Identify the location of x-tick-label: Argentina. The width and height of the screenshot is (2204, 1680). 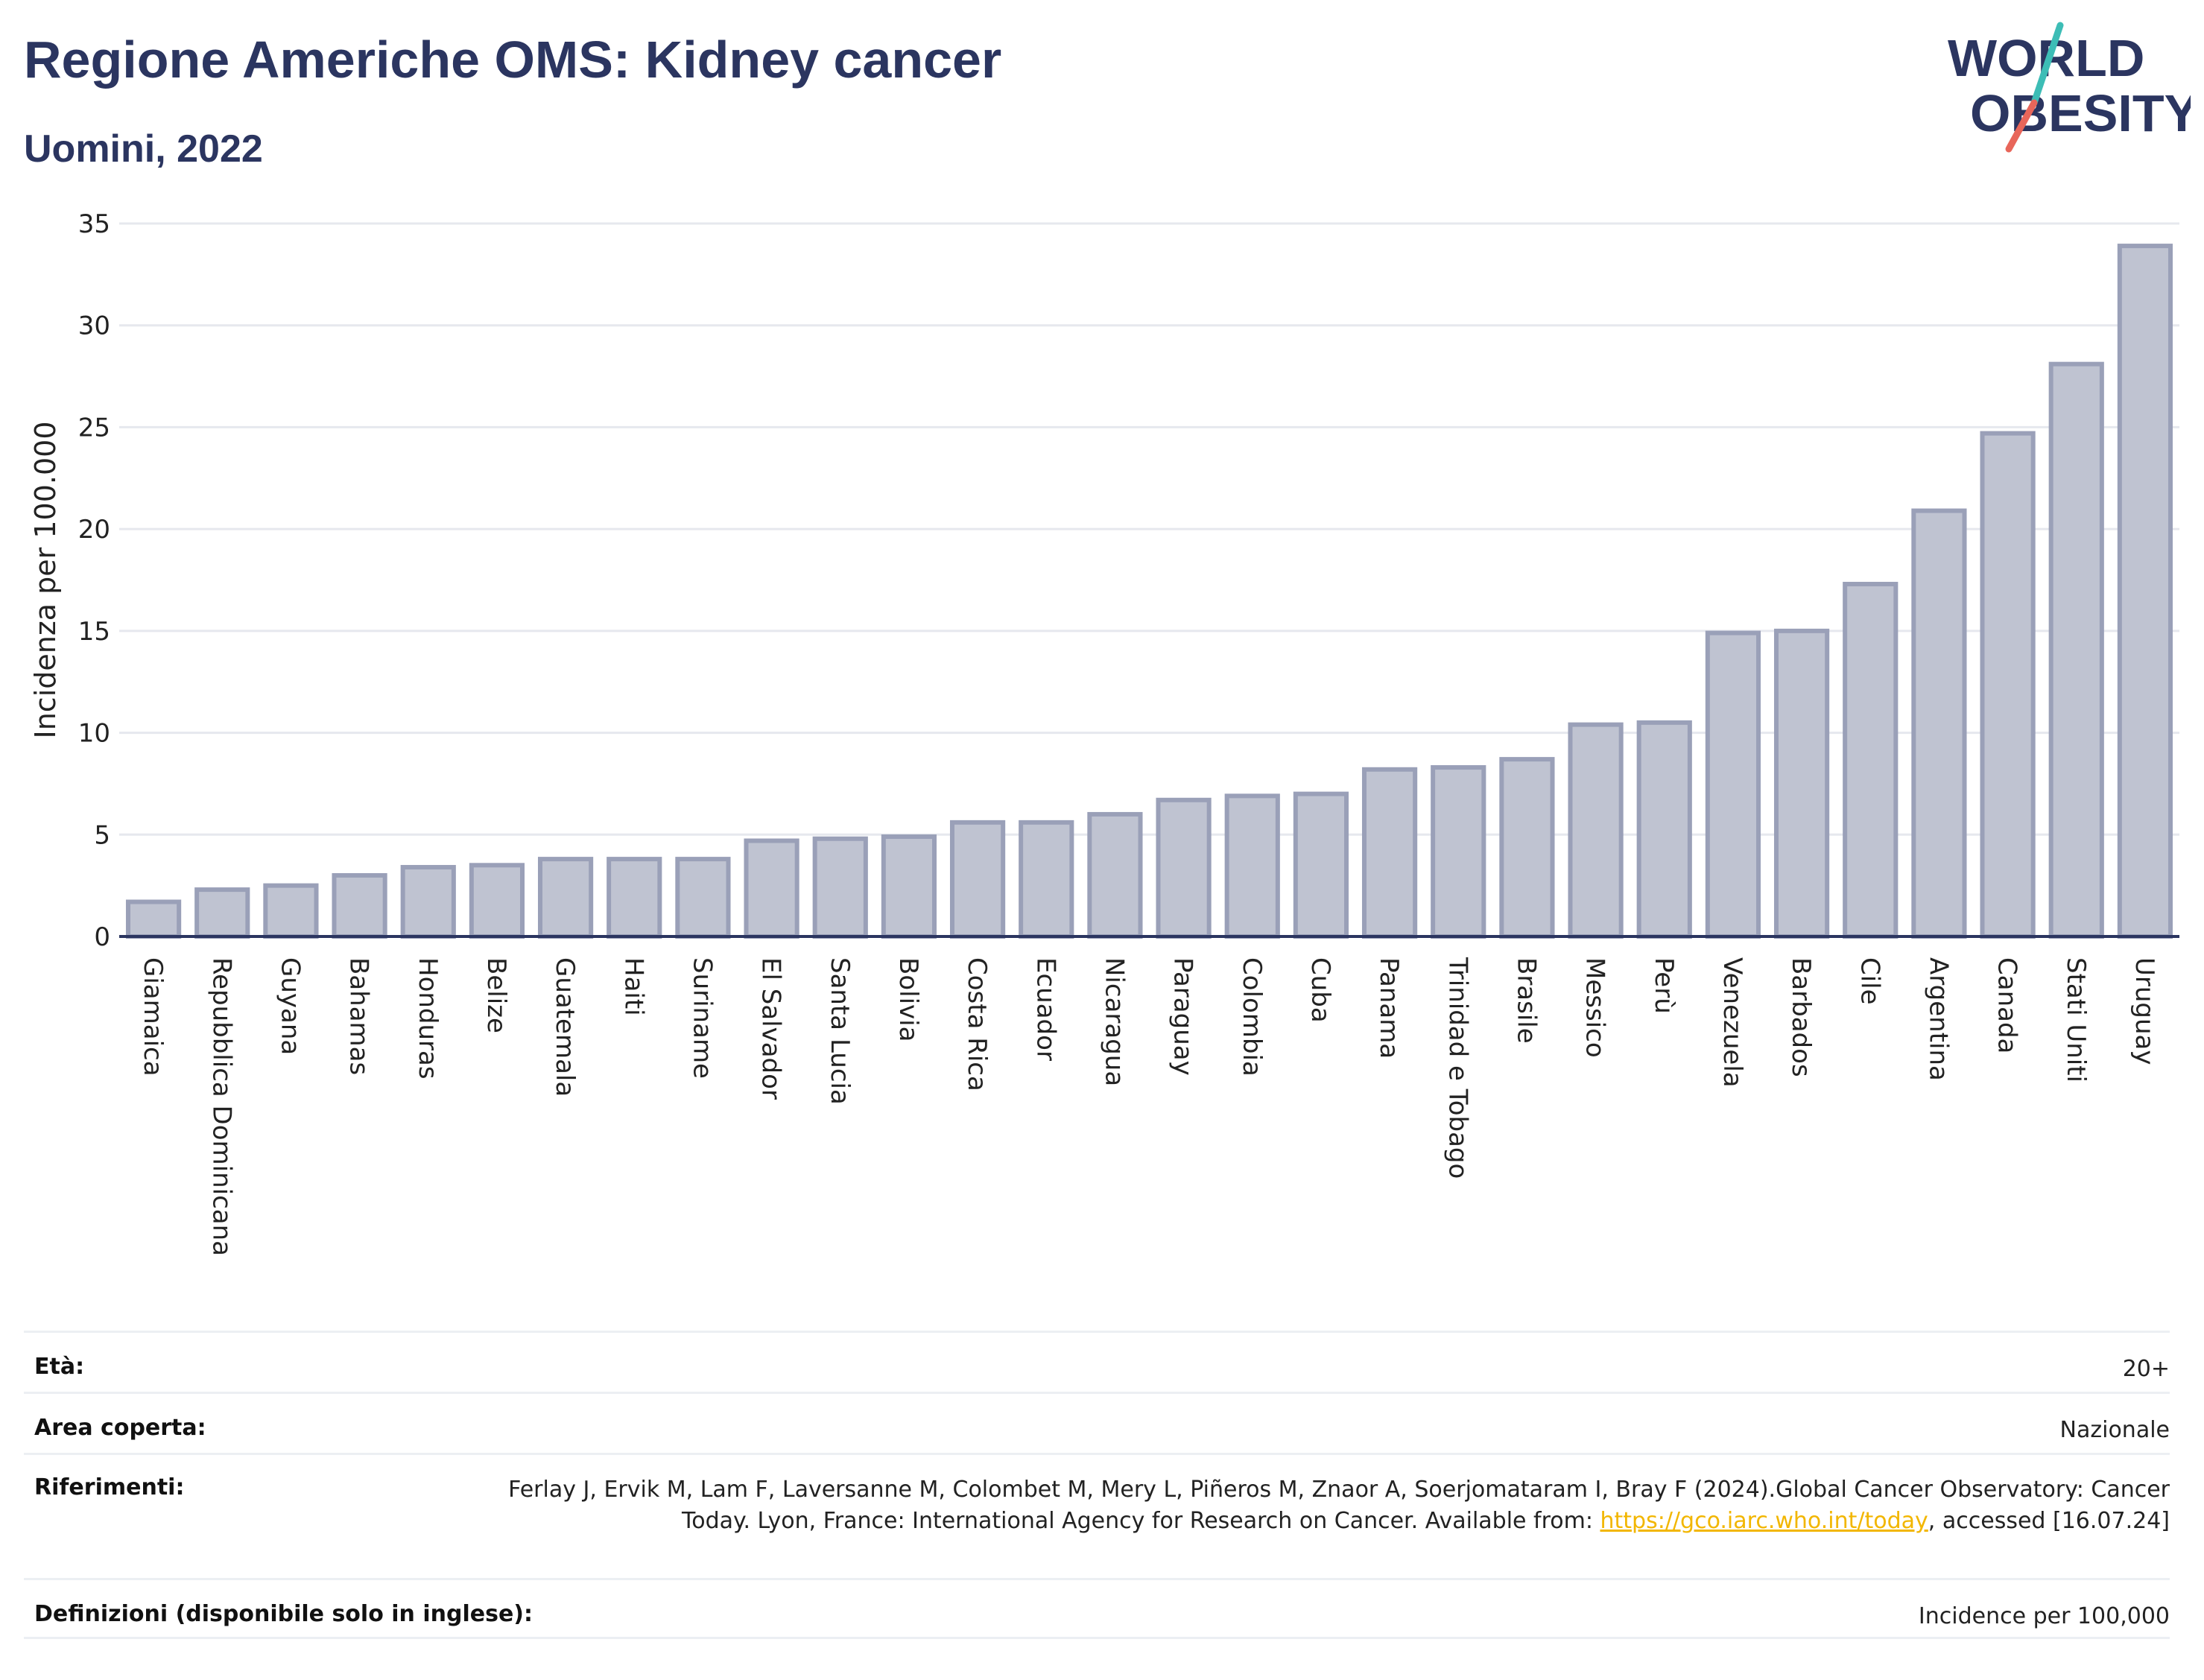
(1938, 1019).